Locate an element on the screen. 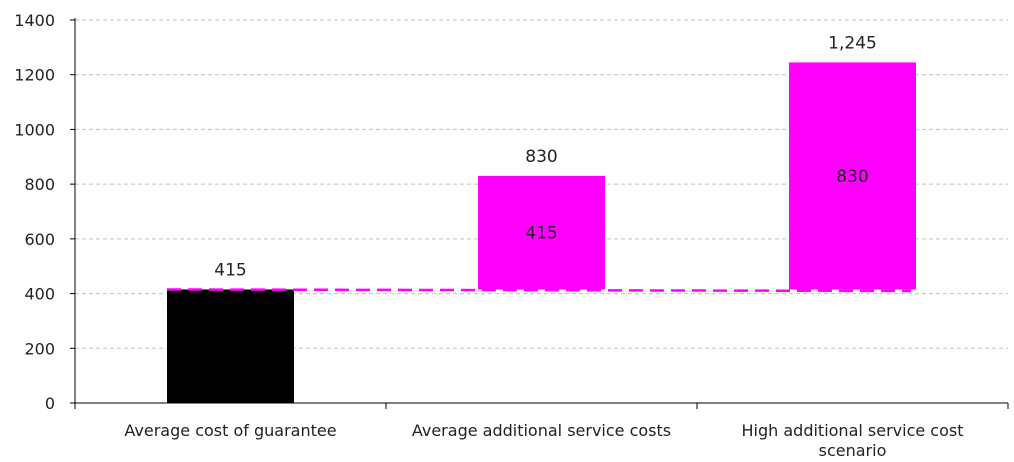 The image size is (1014, 462). y-tick-label: 200 is located at coordinates (39, 348).